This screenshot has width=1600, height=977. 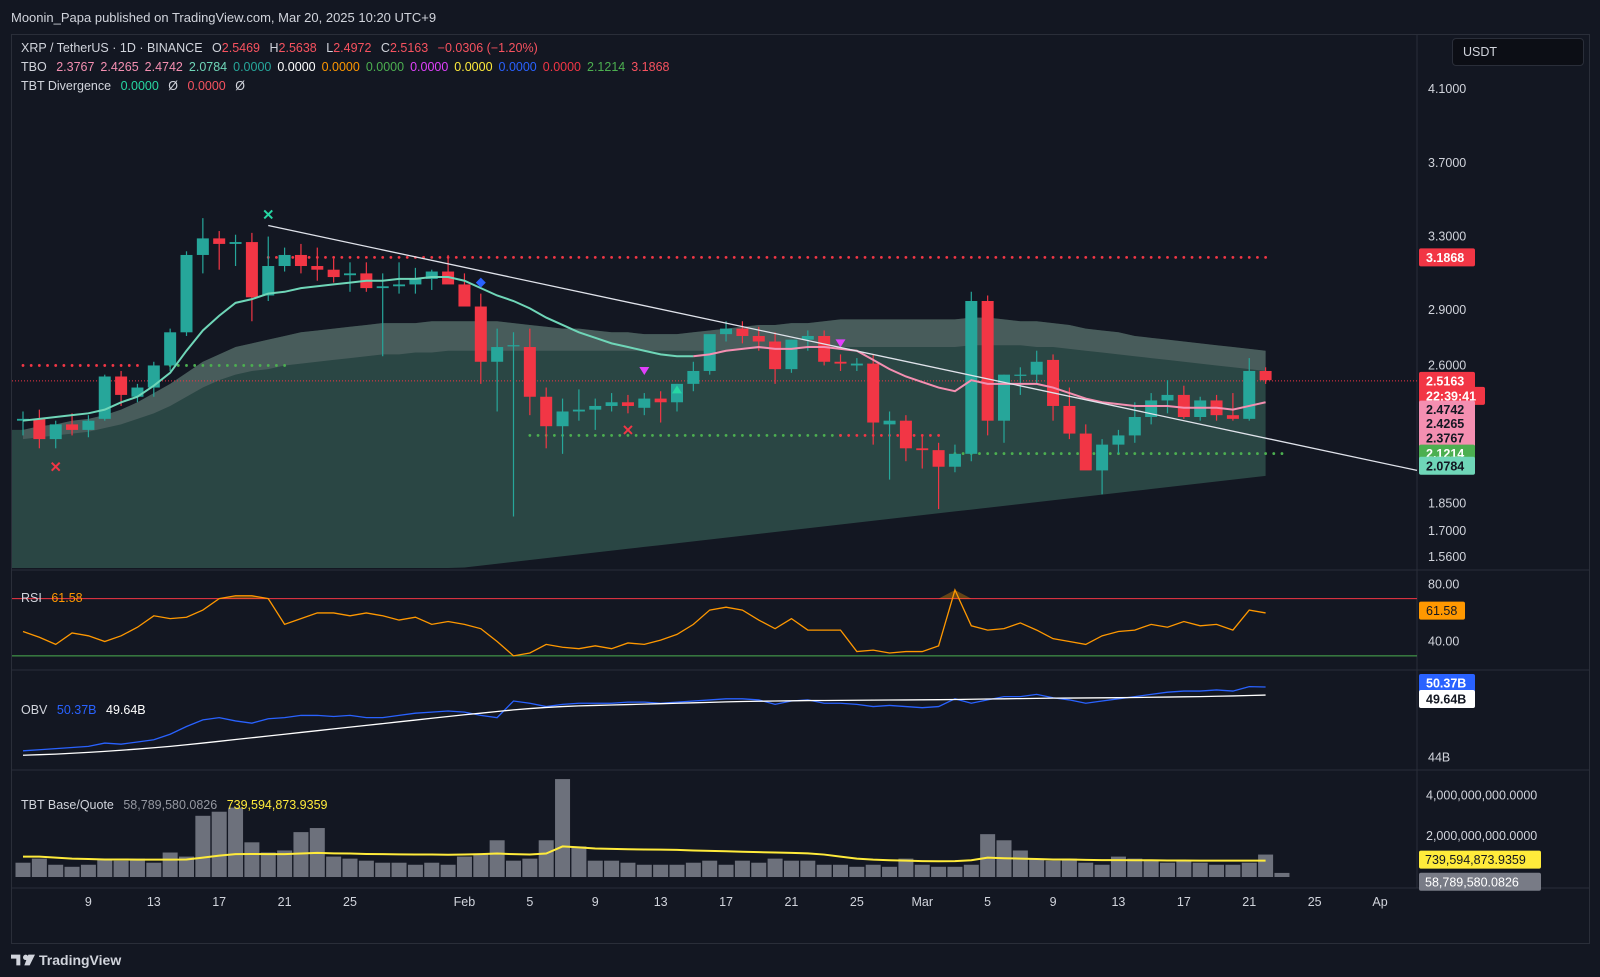 I want to click on time-tick-label: 25, so click(x=857, y=902).